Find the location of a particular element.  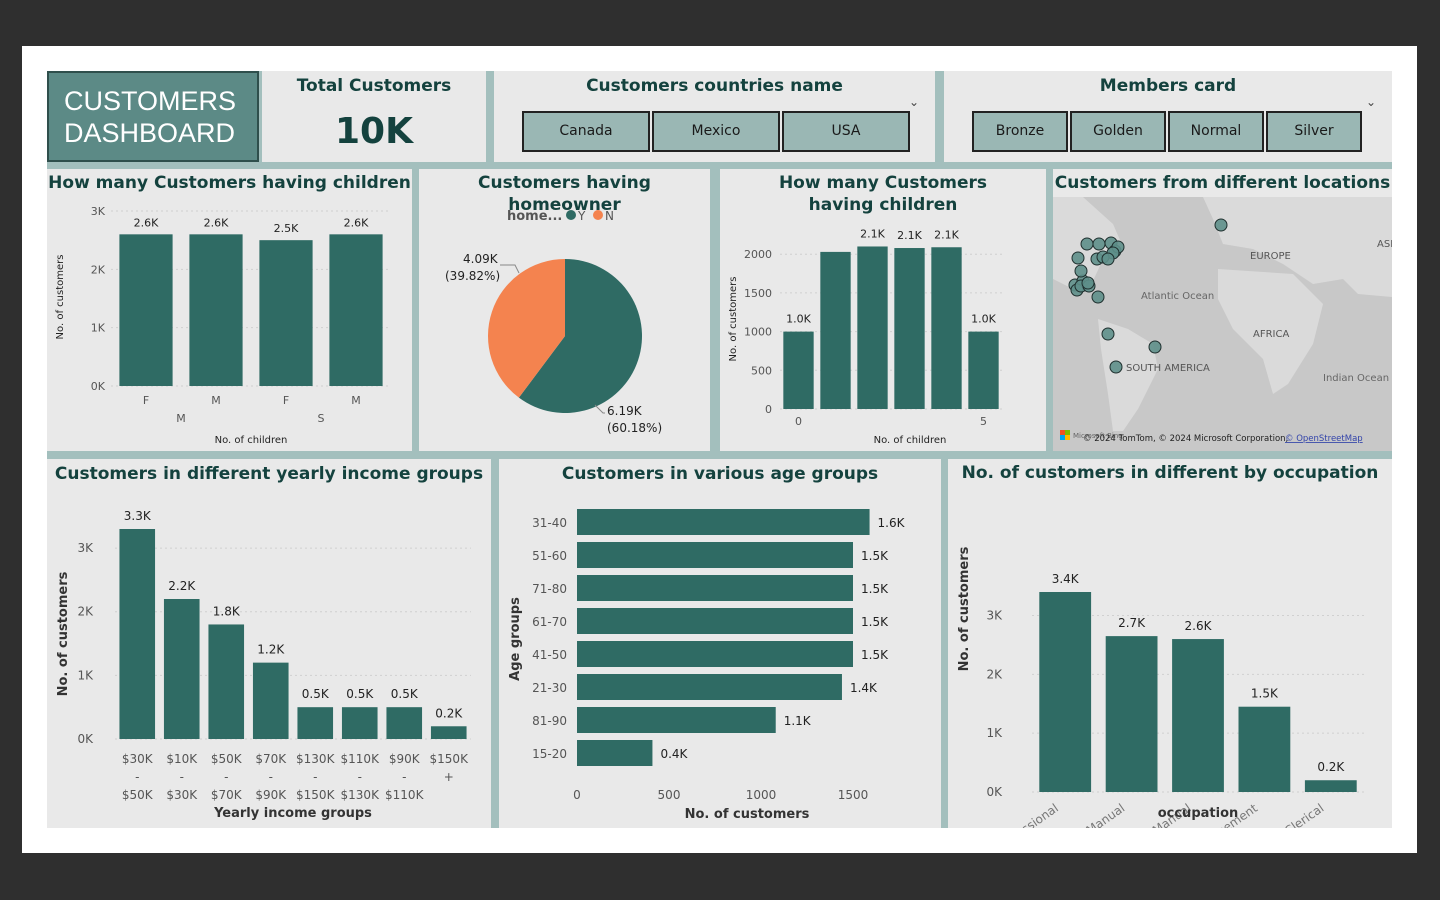

data-label: 1.1K is located at coordinates (798, 721).